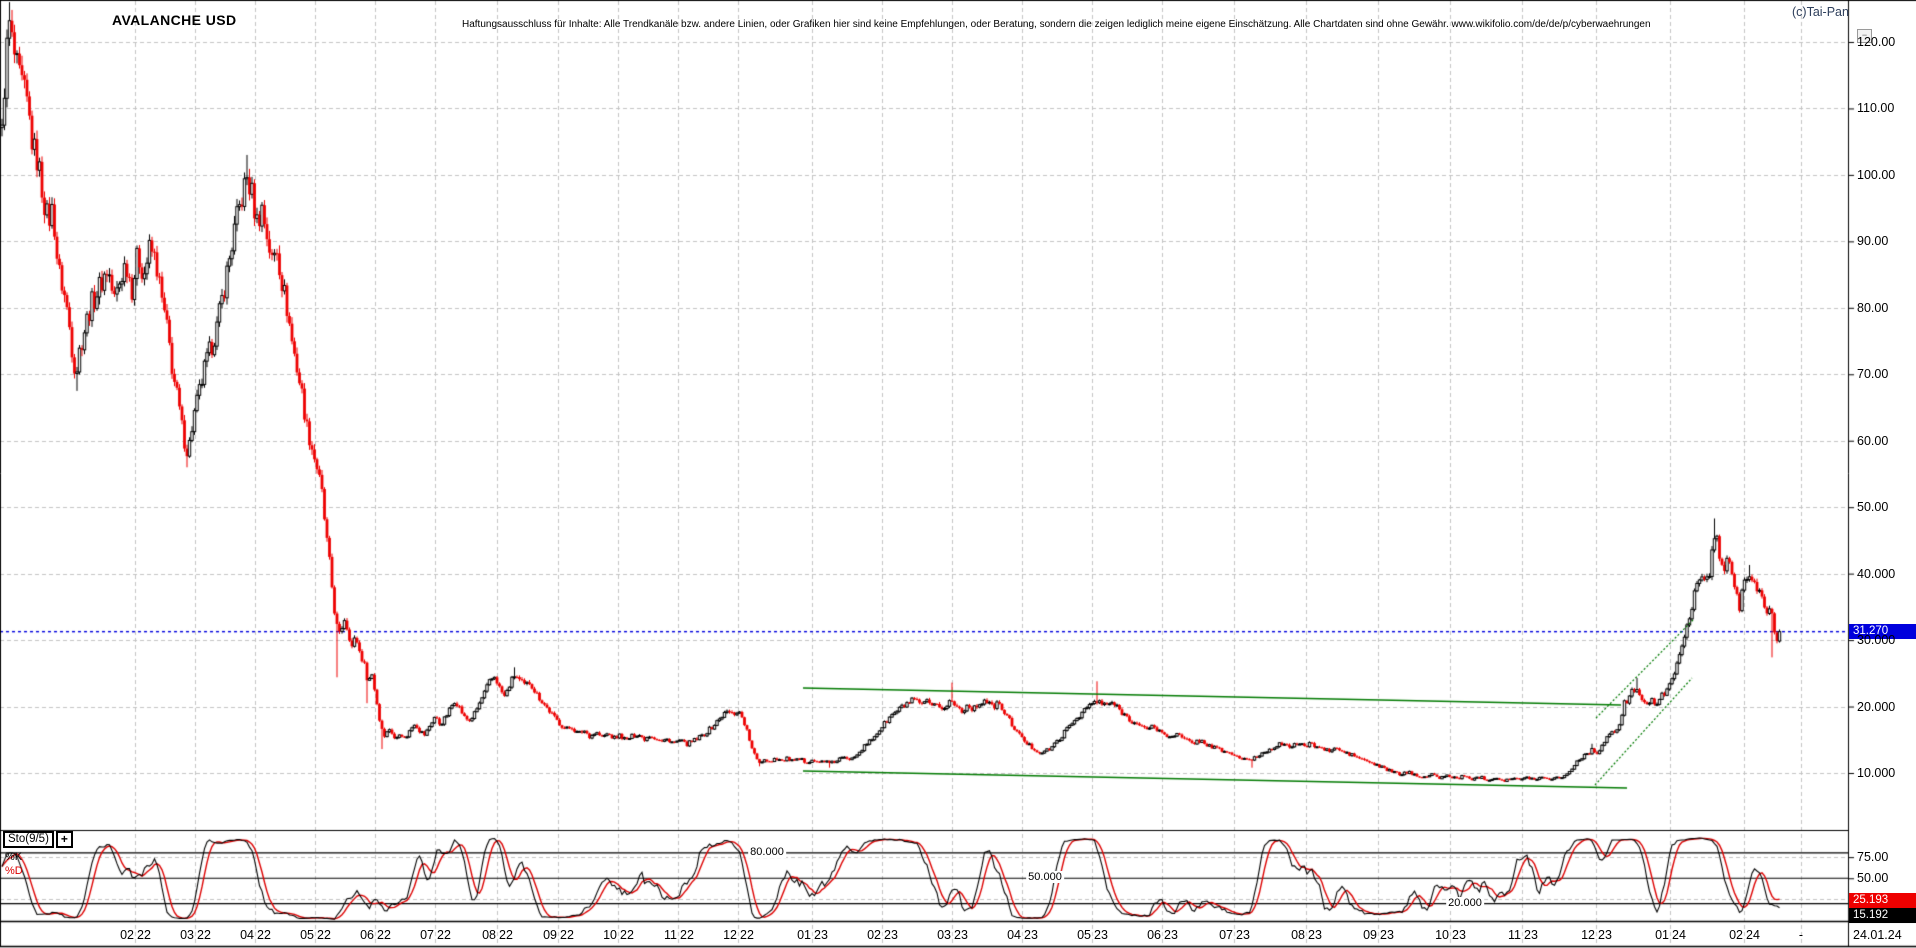 The width and height of the screenshot is (1916, 948). What do you see at coordinates (1876, 41) in the screenshot?
I see `price-axis-label: 120.00` at bounding box center [1876, 41].